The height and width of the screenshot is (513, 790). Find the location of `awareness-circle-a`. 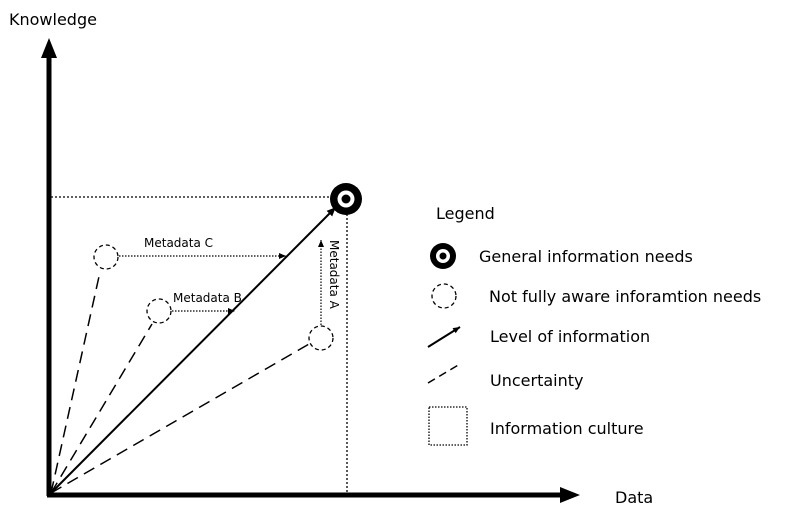

awareness-circle-a is located at coordinates (321, 338).